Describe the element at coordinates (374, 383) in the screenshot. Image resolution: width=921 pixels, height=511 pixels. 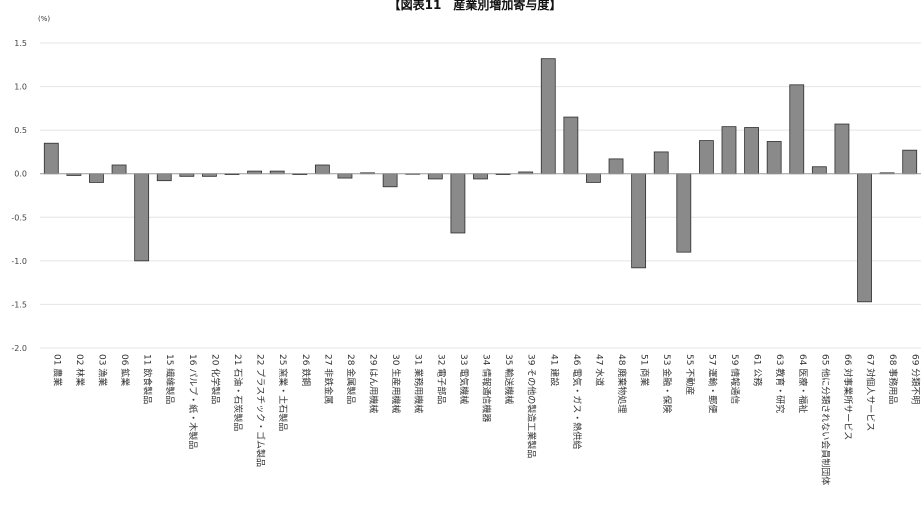
I see `x-tick-label: 29 はん用機械` at that location.